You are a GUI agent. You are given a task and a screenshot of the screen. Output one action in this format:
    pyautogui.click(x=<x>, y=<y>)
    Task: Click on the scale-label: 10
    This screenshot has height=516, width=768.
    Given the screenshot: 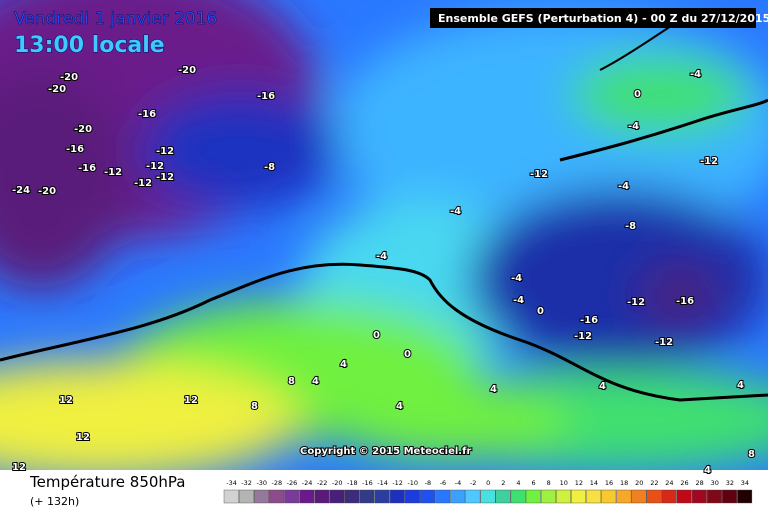 What is the action you would take?
    pyautogui.click(x=564, y=483)
    